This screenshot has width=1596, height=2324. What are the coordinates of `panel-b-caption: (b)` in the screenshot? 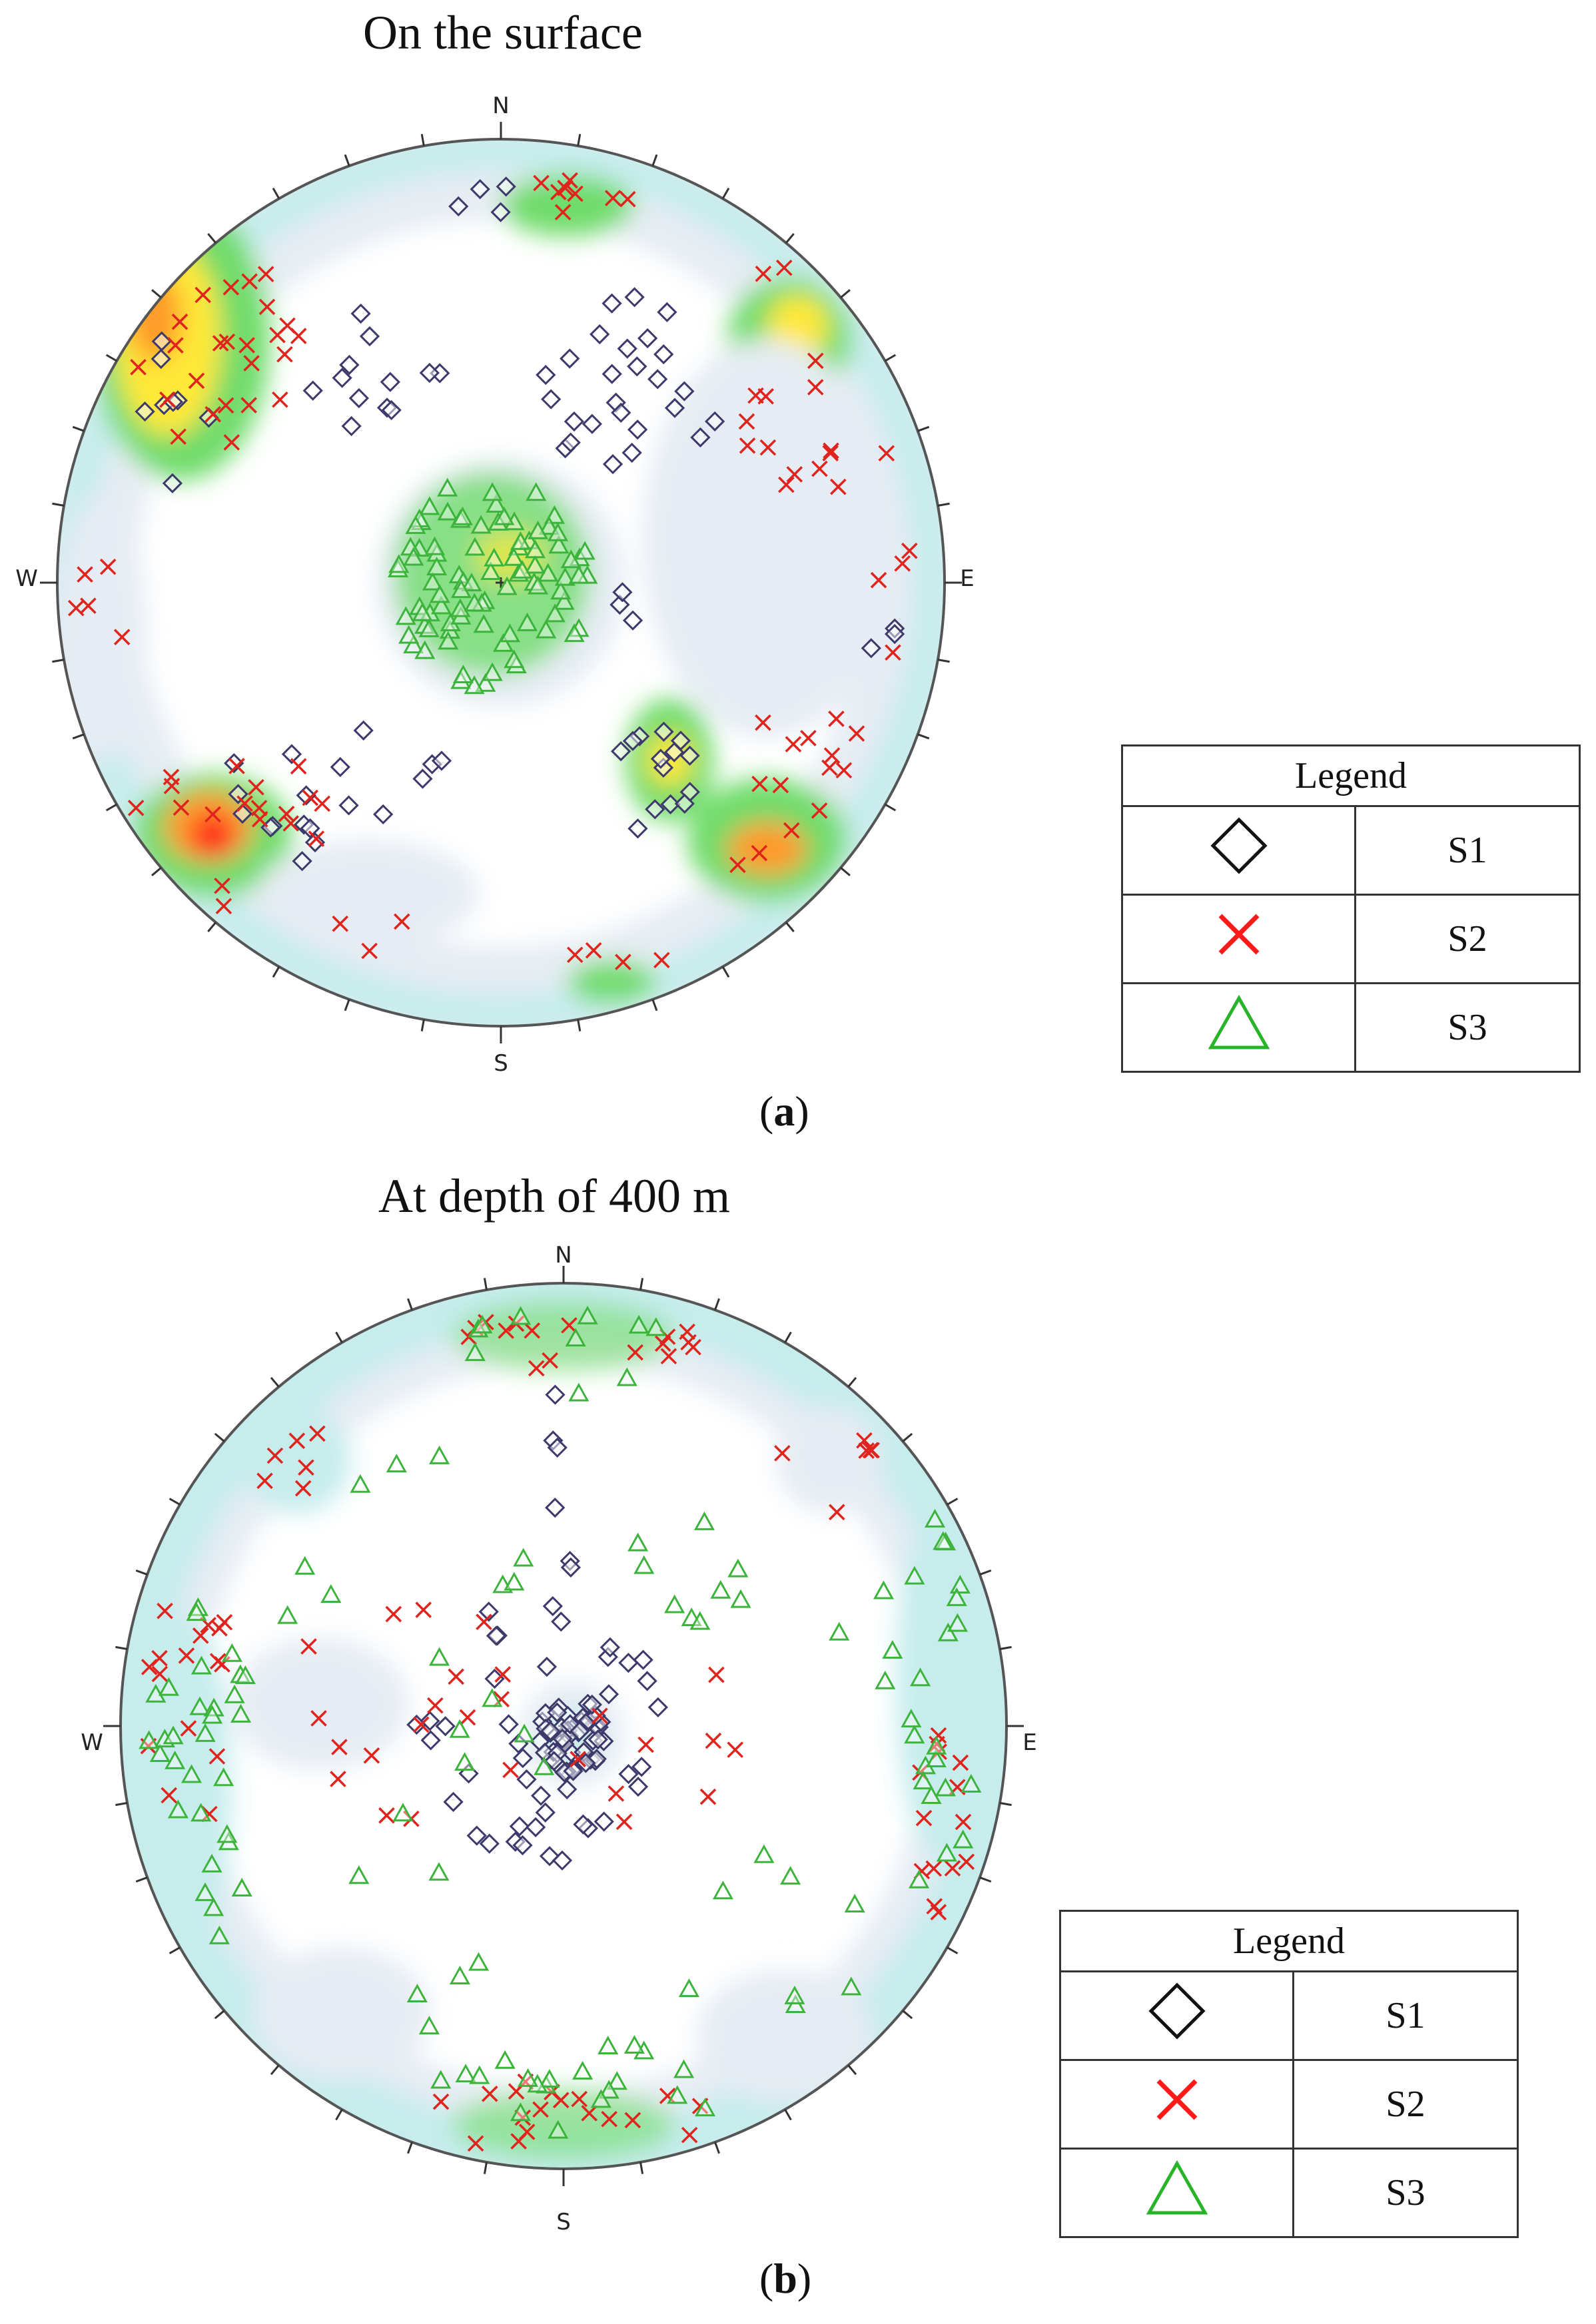 It's located at (785, 2278).